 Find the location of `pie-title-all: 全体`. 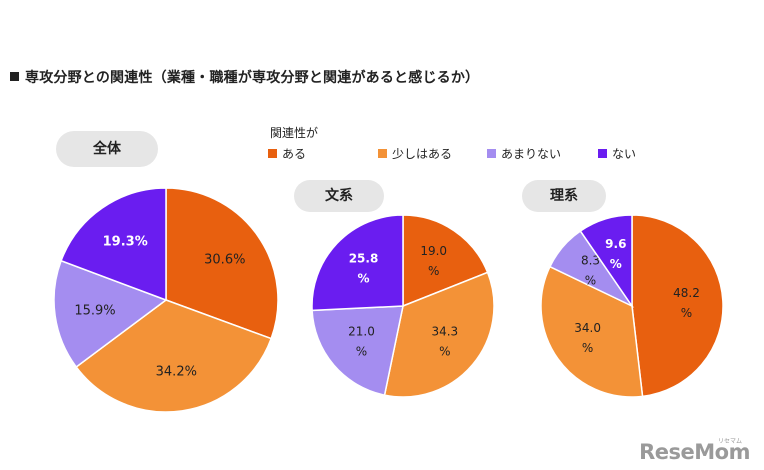

pie-title-all: 全体 is located at coordinates (107, 149).